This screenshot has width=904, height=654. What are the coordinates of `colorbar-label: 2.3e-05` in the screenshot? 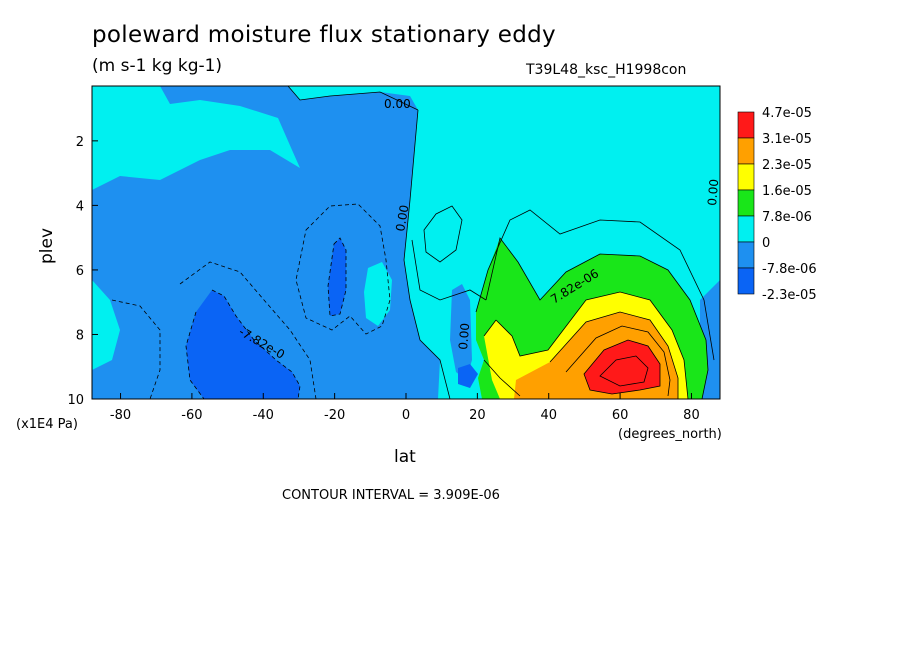 It's located at (787, 165).